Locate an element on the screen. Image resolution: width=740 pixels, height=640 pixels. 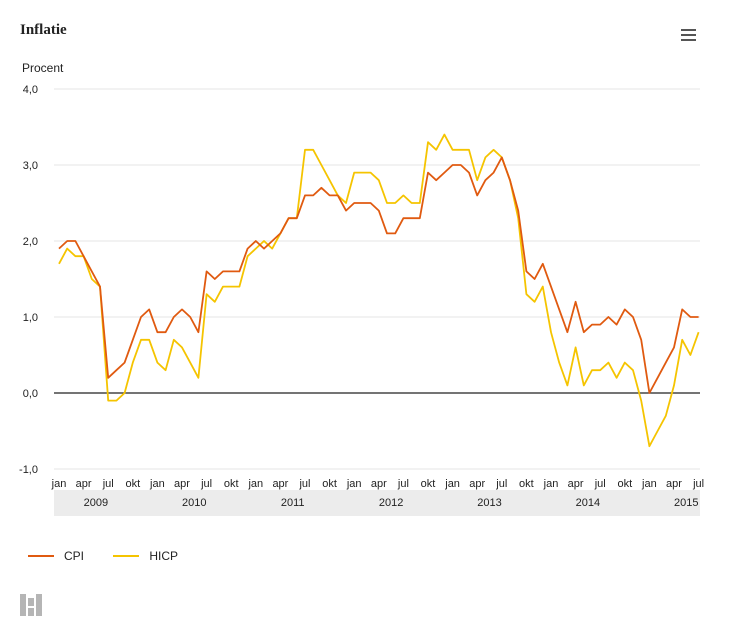
y-tick-label: -1,0 is located at coordinates (28, 470).